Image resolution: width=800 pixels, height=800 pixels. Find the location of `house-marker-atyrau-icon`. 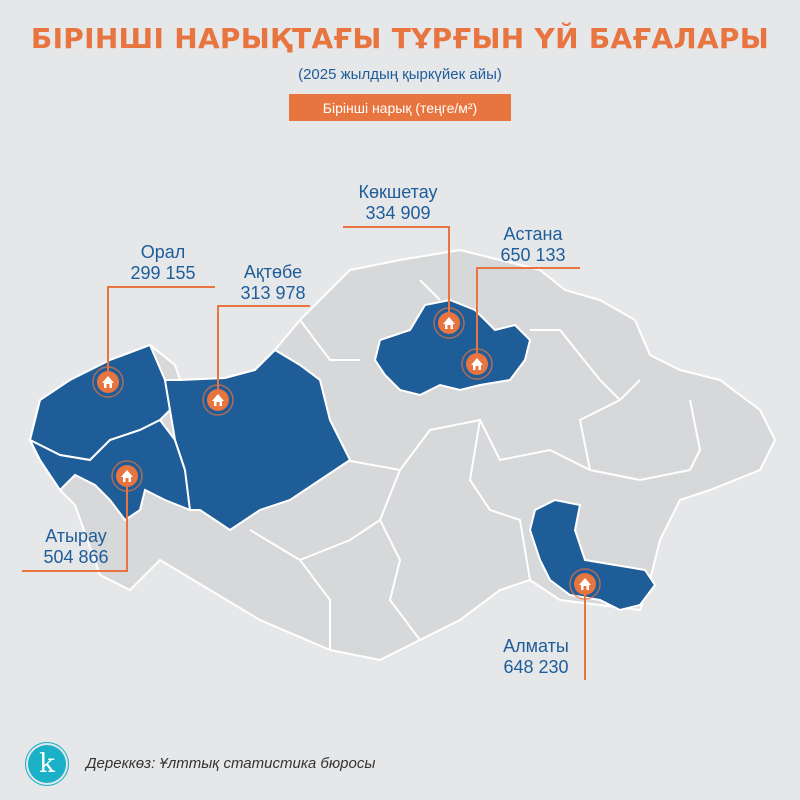

house-marker-atyrau-icon is located at coordinates (127, 476).